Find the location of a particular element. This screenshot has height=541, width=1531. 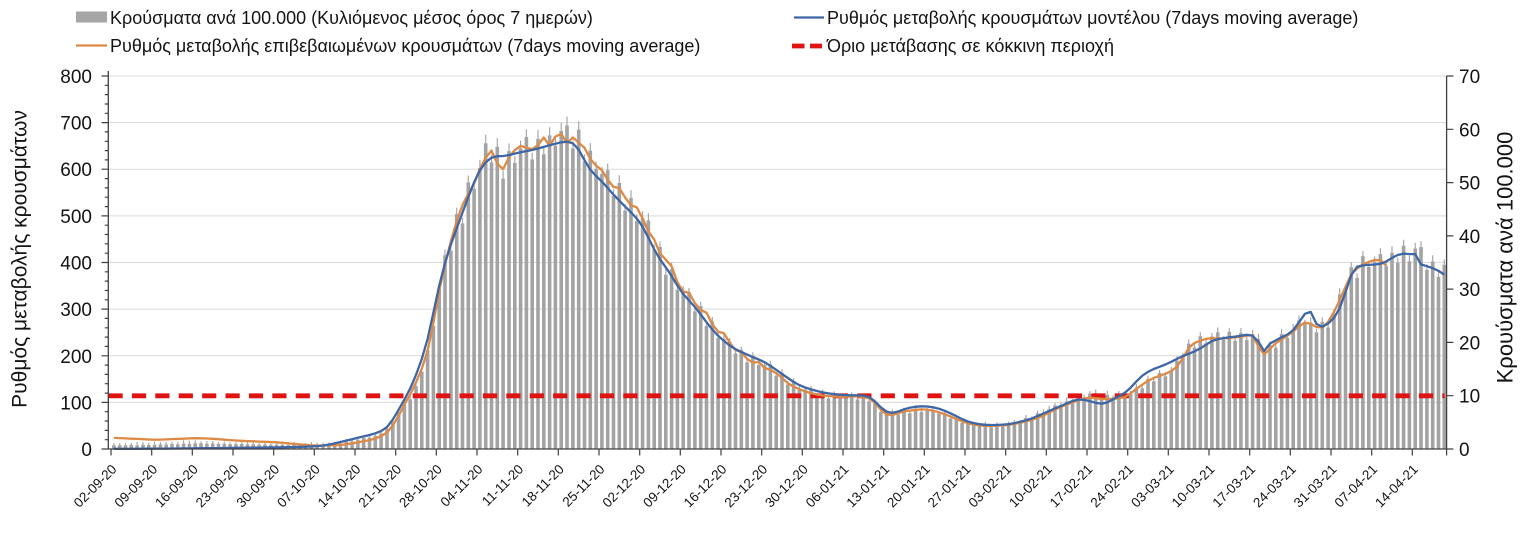

svg-text: 20 is located at coordinates (1469, 343).